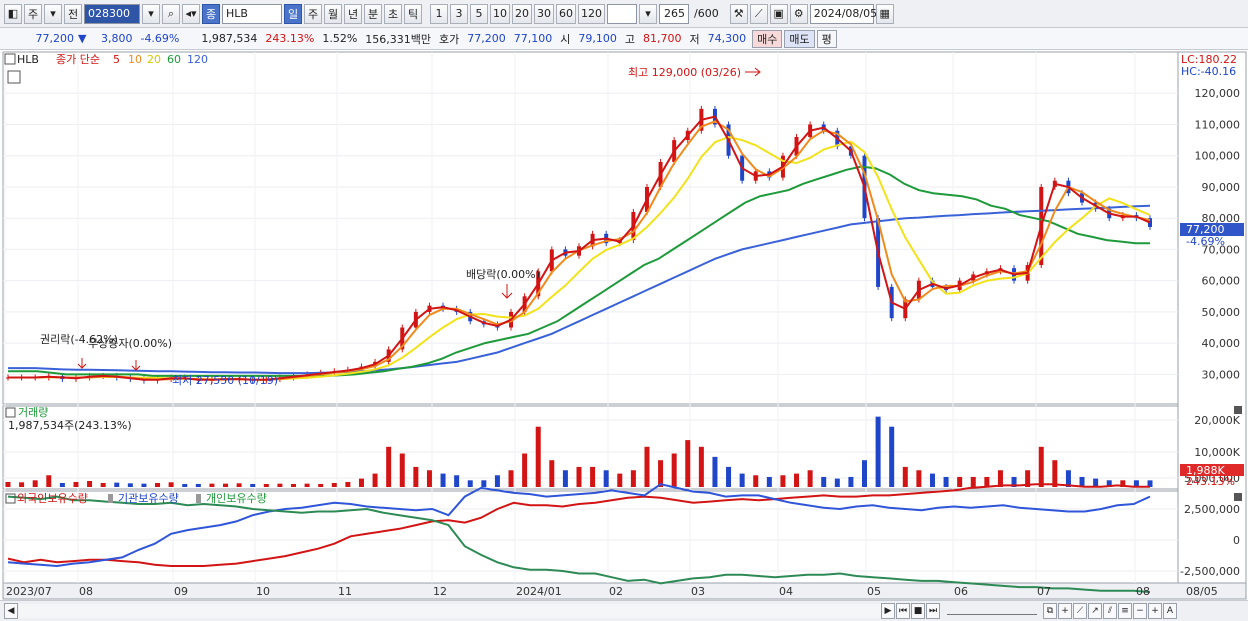 The image size is (1248, 621). Describe the element at coordinates (888, 611) in the screenshot. I see `scroll-right-icon: ▶` at that location.